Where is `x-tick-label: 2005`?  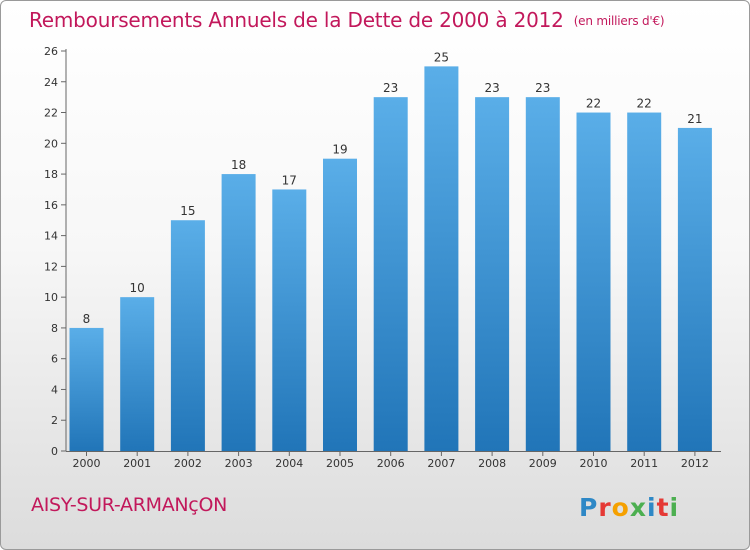 x-tick-label: 2005 is located at coordinates (340, 463).